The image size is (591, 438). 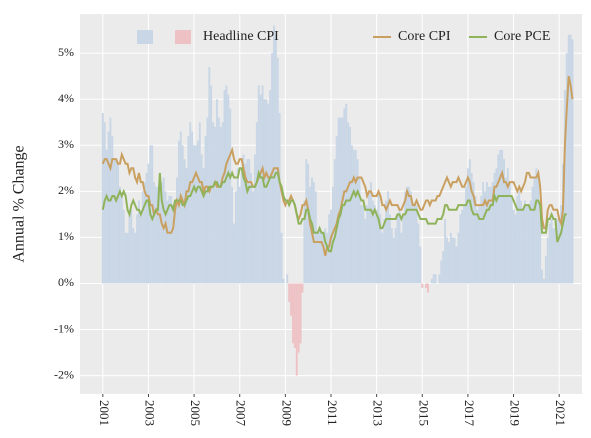 What do you see at coordinates (378, 413) in the screenshot?
I see `x-tick-label: 2013` at bounding box center [378, 413].